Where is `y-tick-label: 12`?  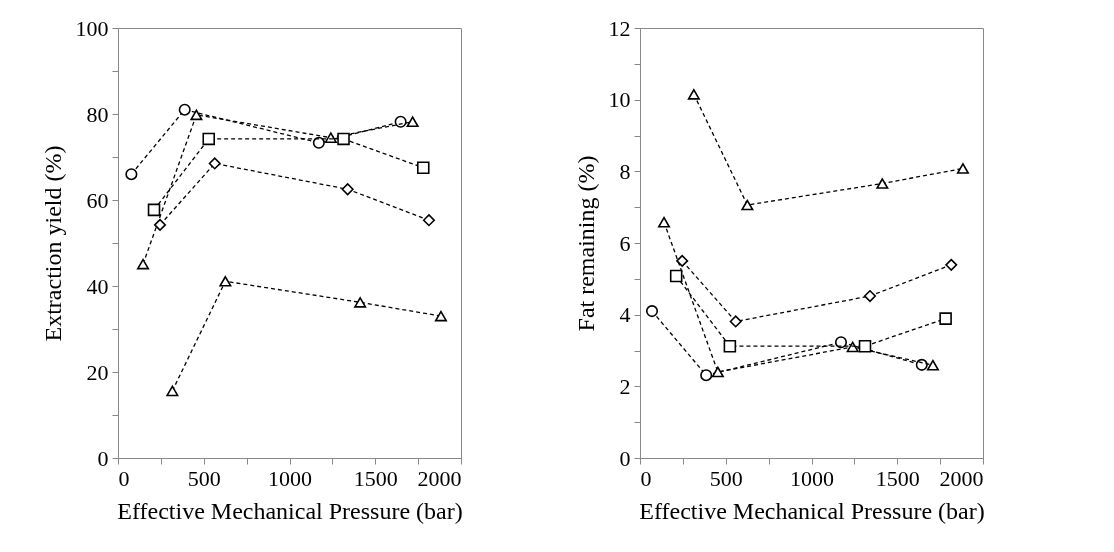
y-tick-label: 12 is located at coordinates (619, 28).